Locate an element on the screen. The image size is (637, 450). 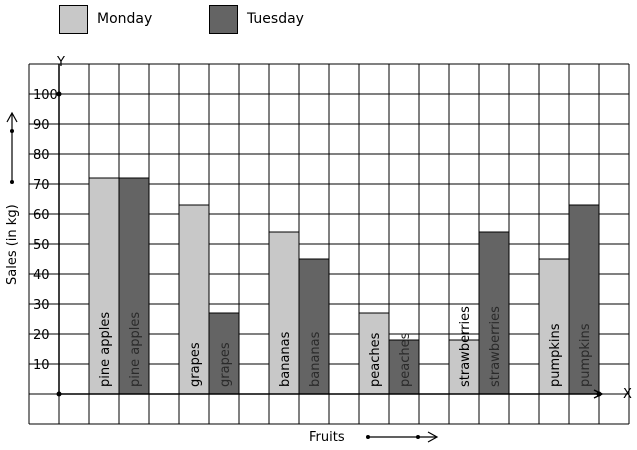
bar-label-monday-0: pine apples is located at coordinates (105, 349).